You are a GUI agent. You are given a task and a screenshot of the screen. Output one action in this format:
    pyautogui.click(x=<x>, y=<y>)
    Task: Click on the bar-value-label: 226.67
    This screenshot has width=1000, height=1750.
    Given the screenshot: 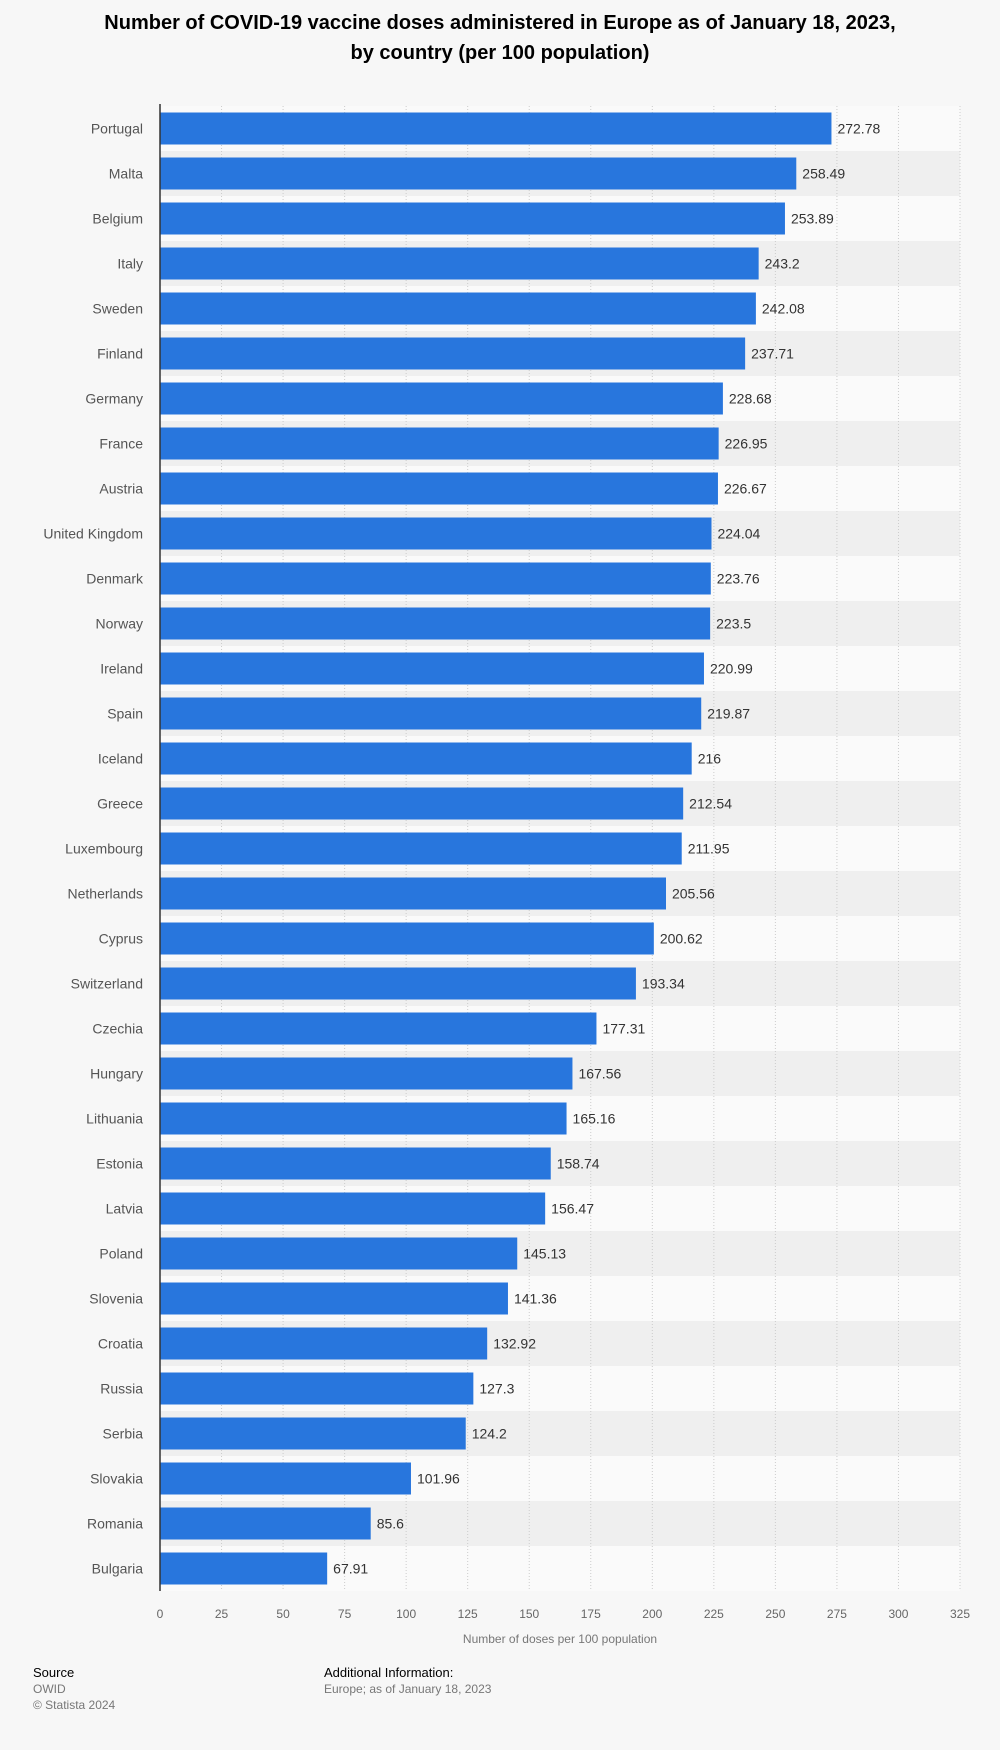 What is the action you would take?
    pyautogui.click(x=745, y=489)
    